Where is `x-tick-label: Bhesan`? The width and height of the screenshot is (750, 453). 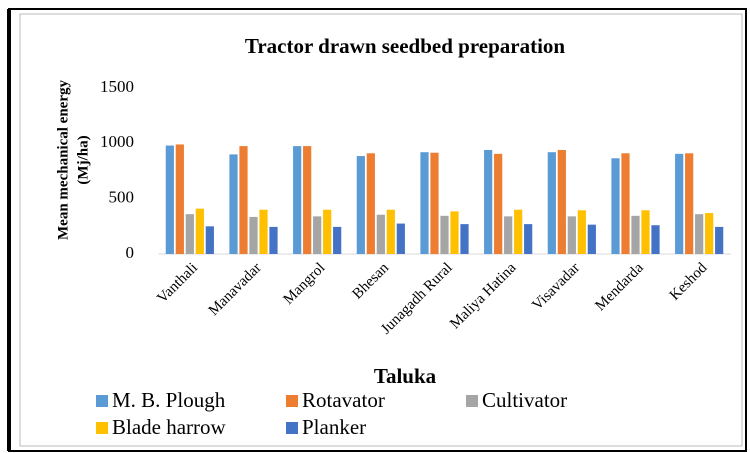
x-tick-label: Bhesan is located at coordinates (371, 281).